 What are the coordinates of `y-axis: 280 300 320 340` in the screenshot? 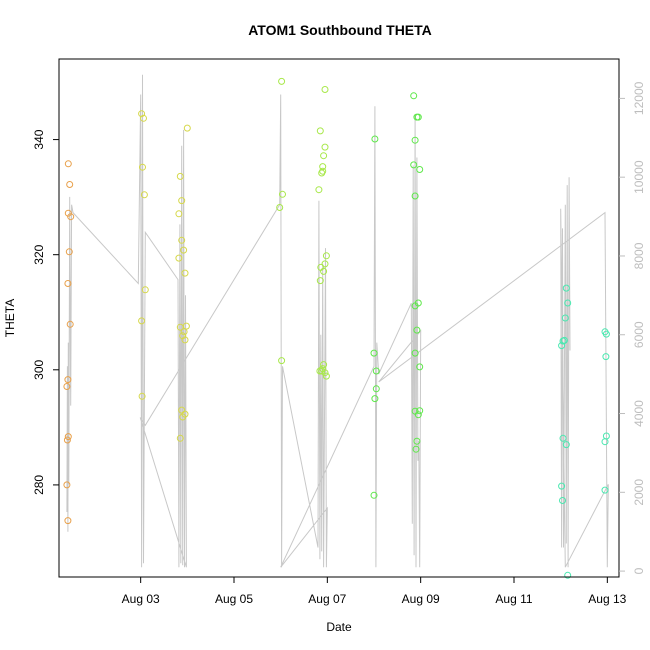 It's located at (46, 312).